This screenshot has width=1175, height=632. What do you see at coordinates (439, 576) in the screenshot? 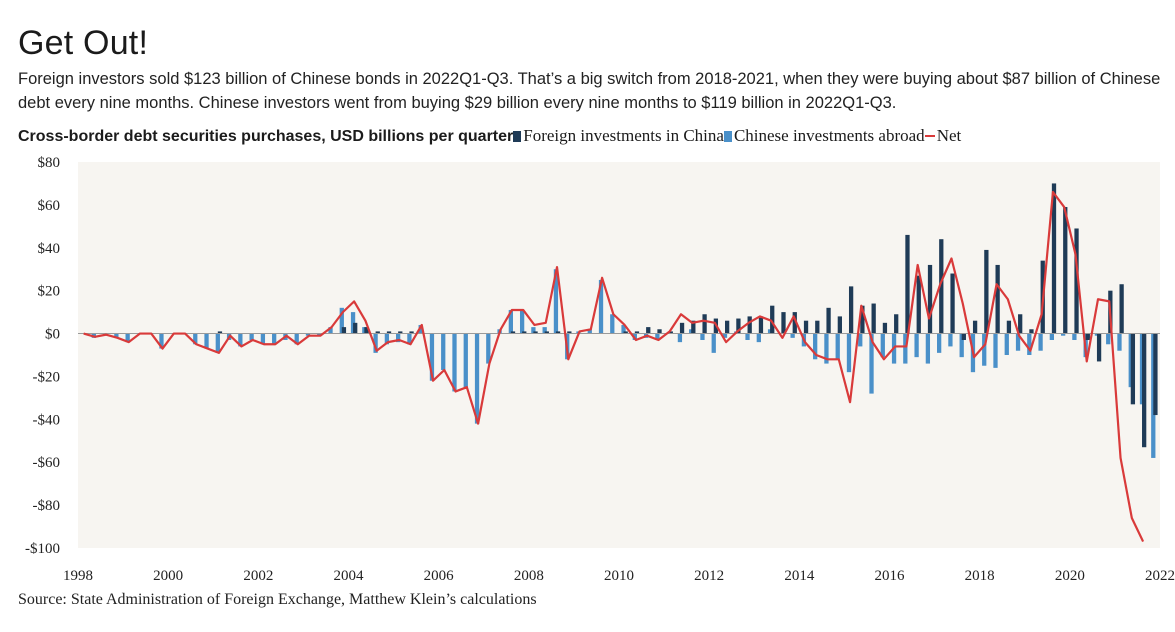
I see `x-tick-label: 2006` at bounding box center [439, 576].